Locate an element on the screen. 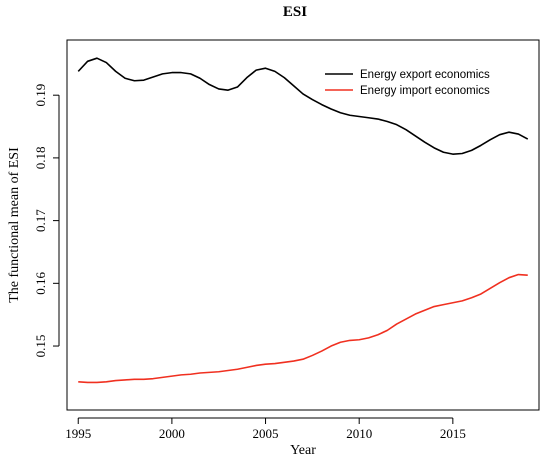 The image size is (550, 462). y-tick-label: 0.19 is located at coordinates (40, 95).